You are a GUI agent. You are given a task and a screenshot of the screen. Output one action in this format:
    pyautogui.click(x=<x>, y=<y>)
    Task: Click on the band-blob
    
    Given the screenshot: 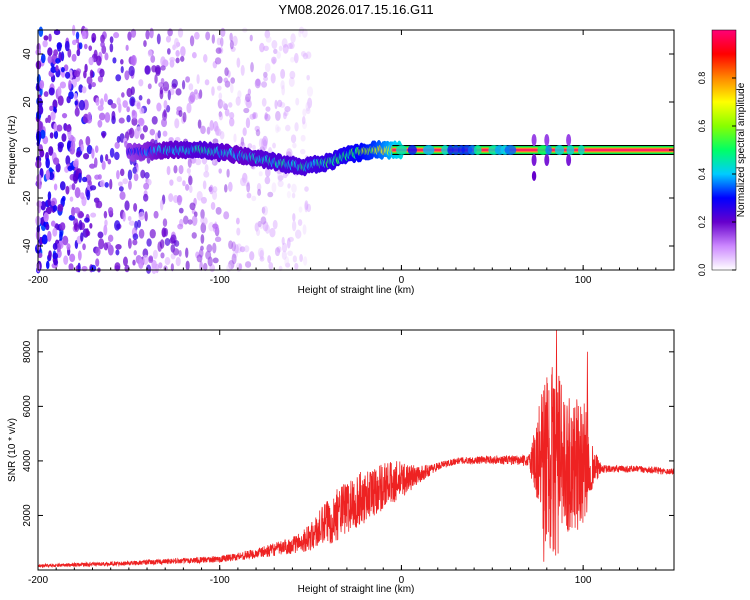 What is the action you would take?
    pyautogui.click(x=559, y=150)
    